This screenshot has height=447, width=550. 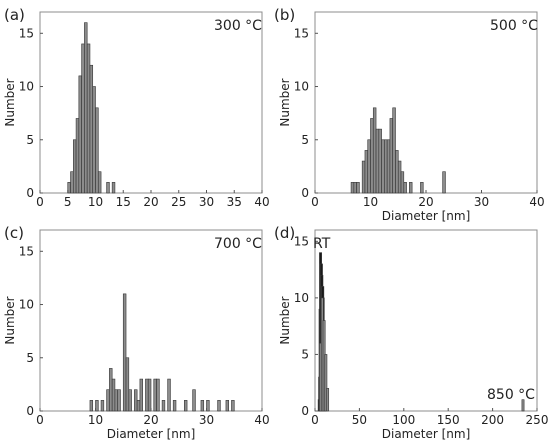 What do you see at coordinates (305, 140) in the screenshot?
I see `panel-2-ytick-label-1: 5` at bounding box center [305, 140].